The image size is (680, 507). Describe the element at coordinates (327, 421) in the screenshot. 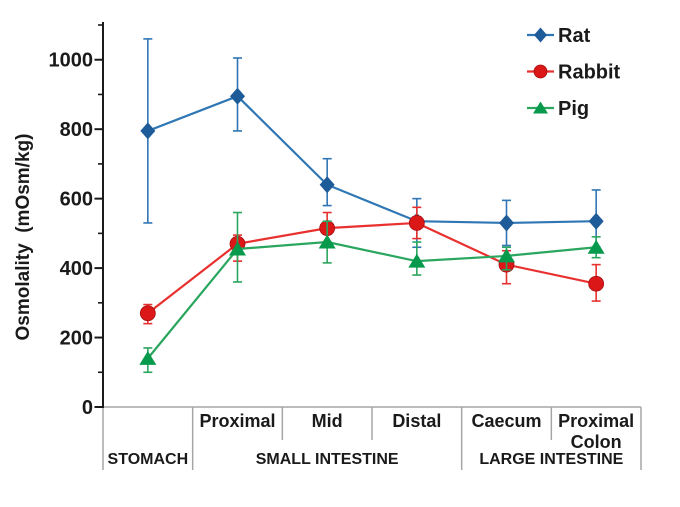

I see `x-sub-label: Mid` at that location.